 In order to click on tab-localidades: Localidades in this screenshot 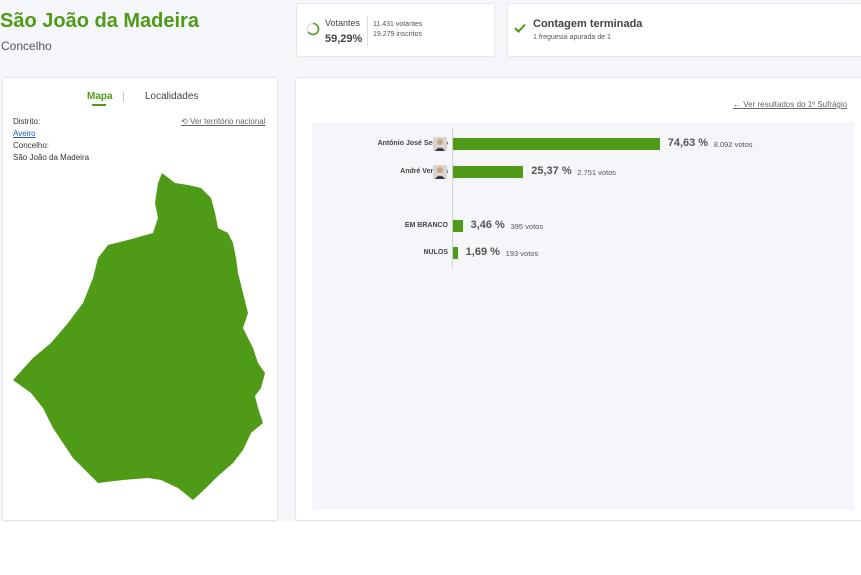, I will do `click(172, 96)`.